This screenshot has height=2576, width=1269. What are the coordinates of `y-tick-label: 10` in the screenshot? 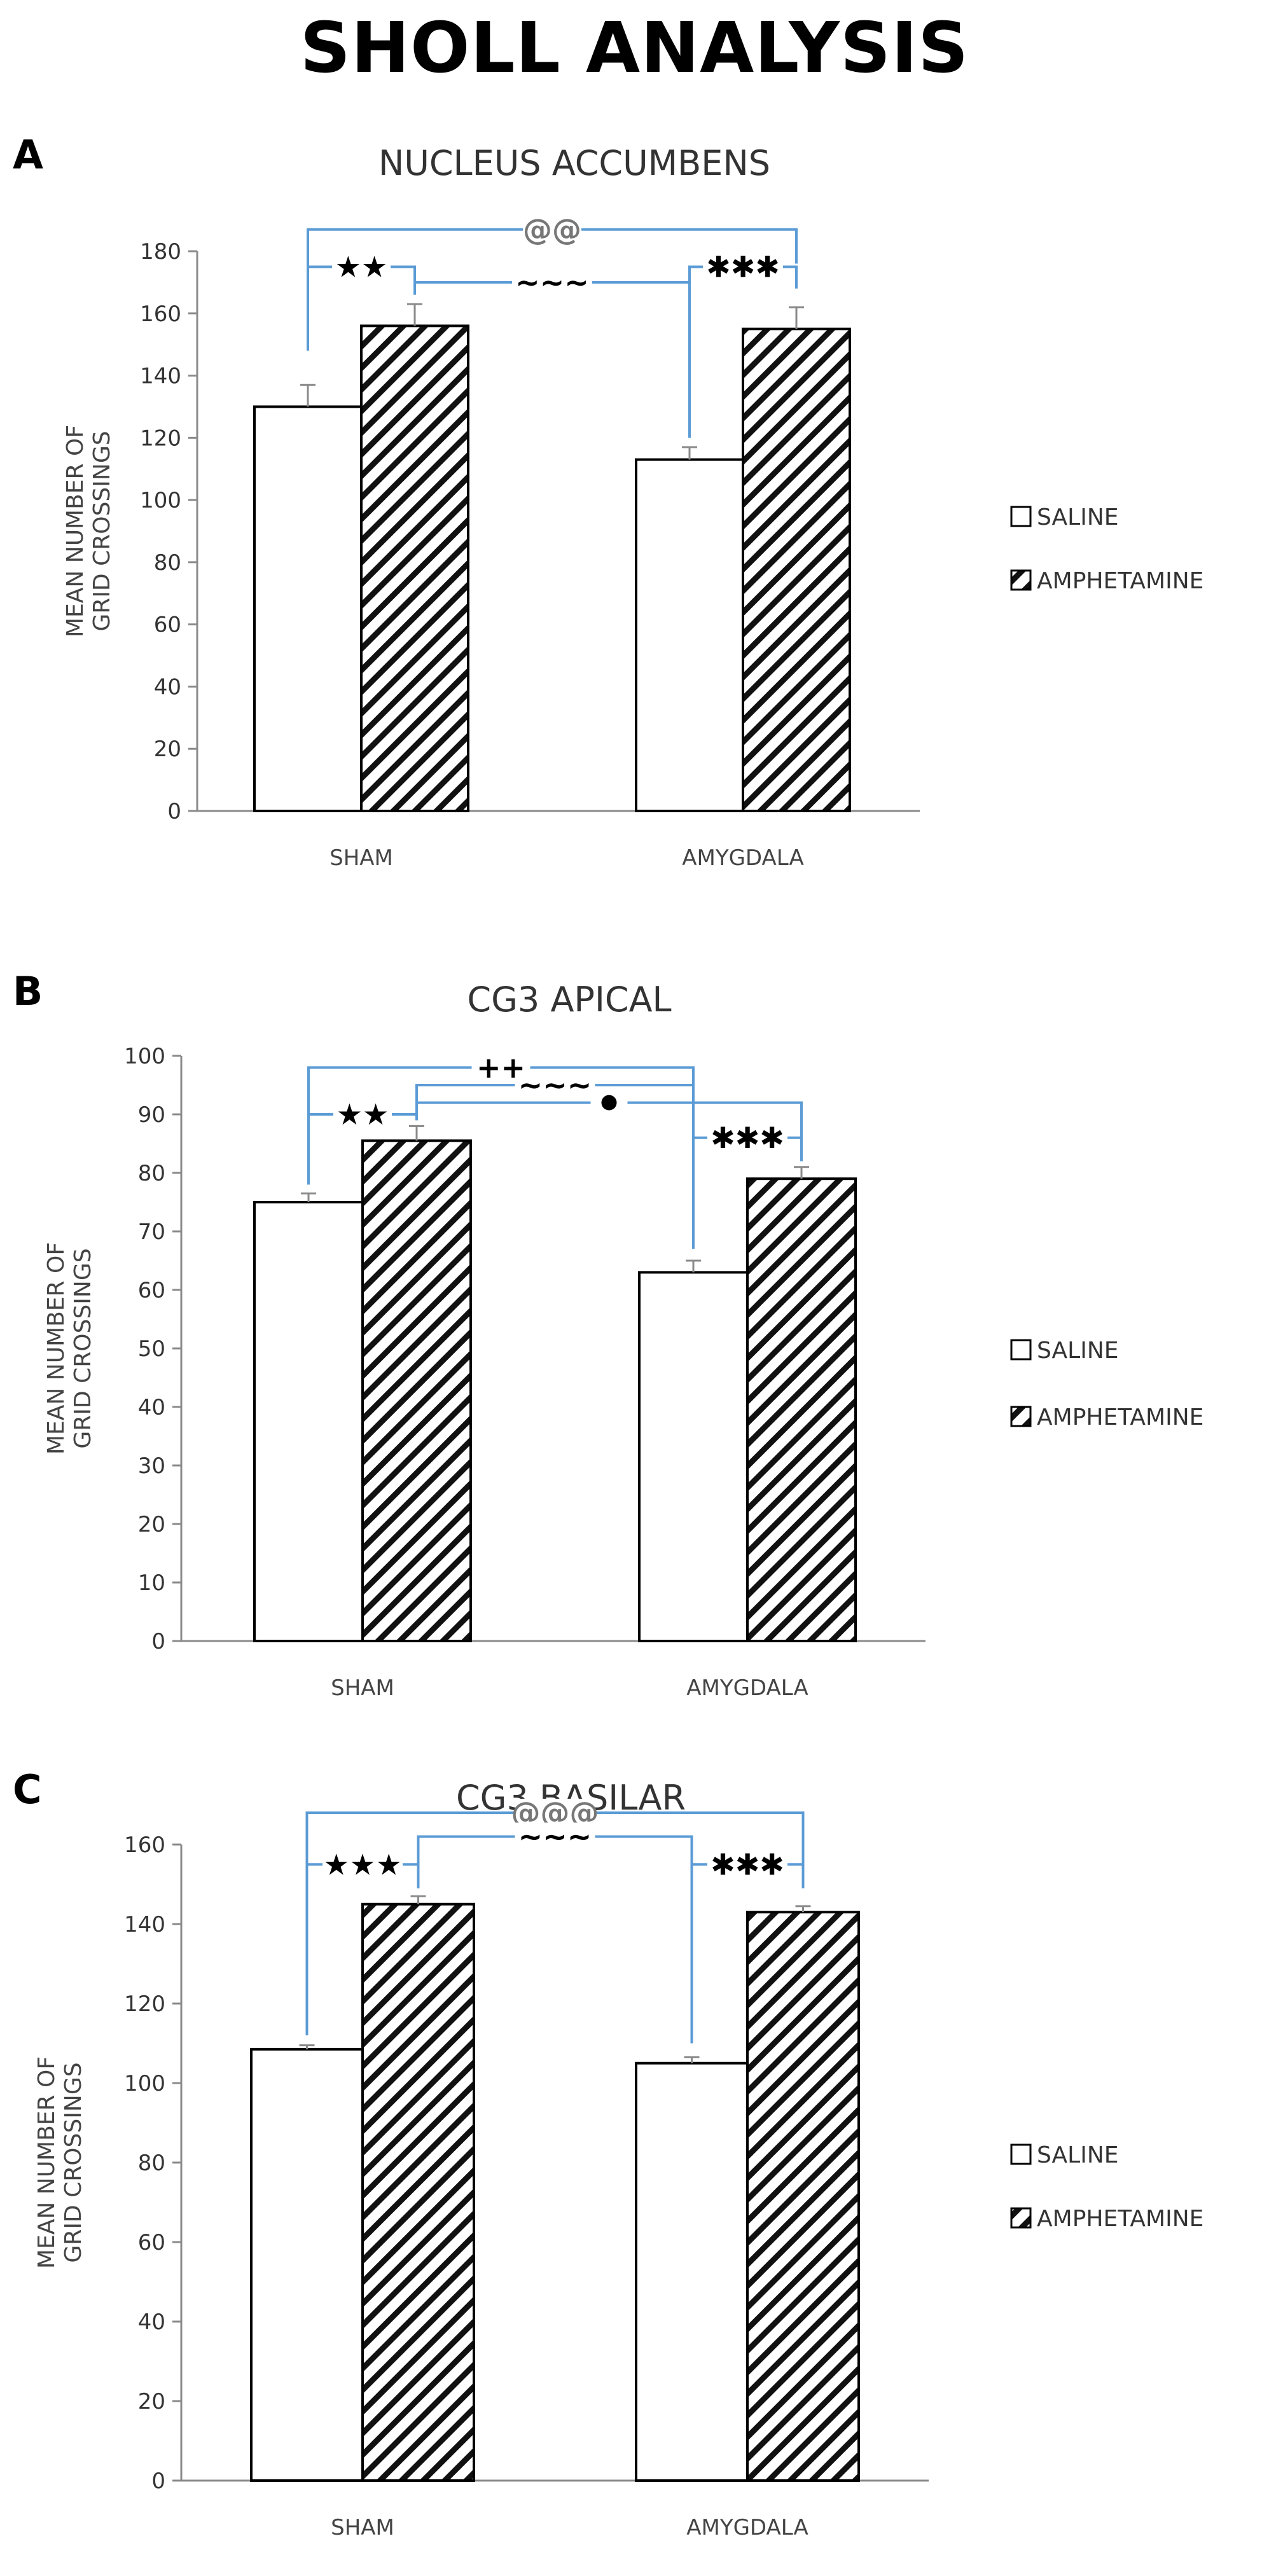 It's located at (151, 1583).